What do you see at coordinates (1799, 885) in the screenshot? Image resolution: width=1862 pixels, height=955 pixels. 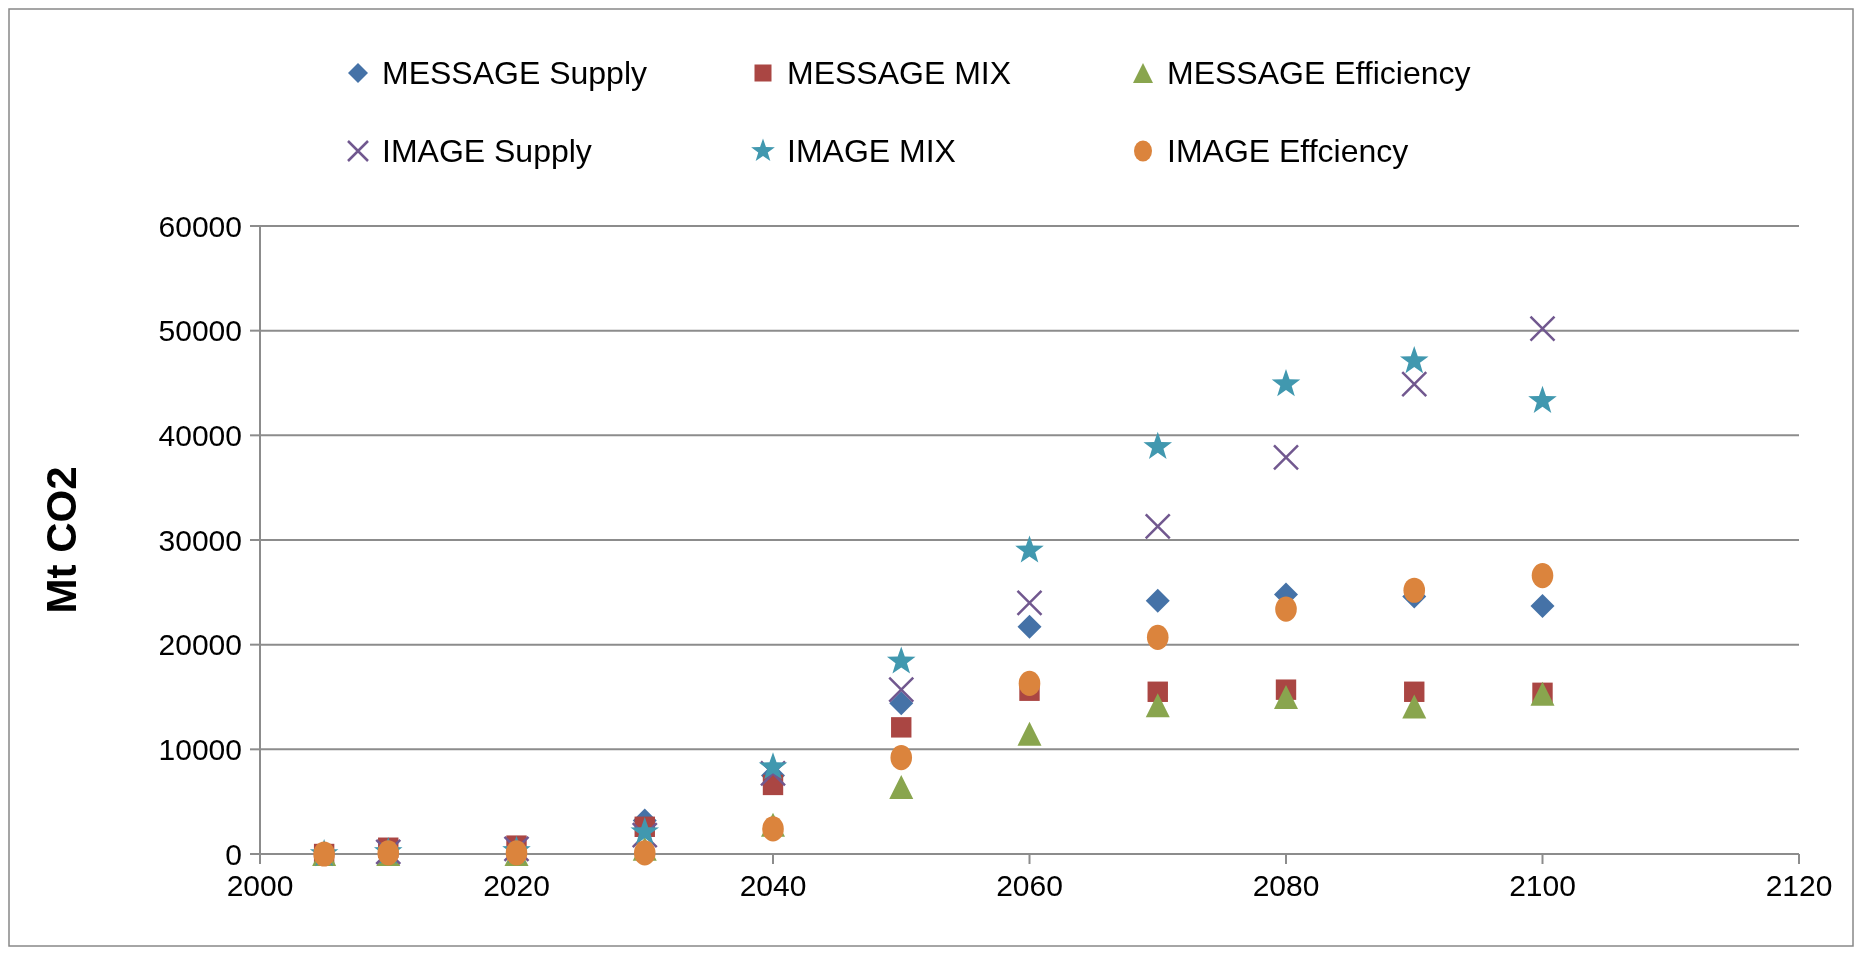 I see `x-tick-label: 2120` at bounding box center [1799, 885].